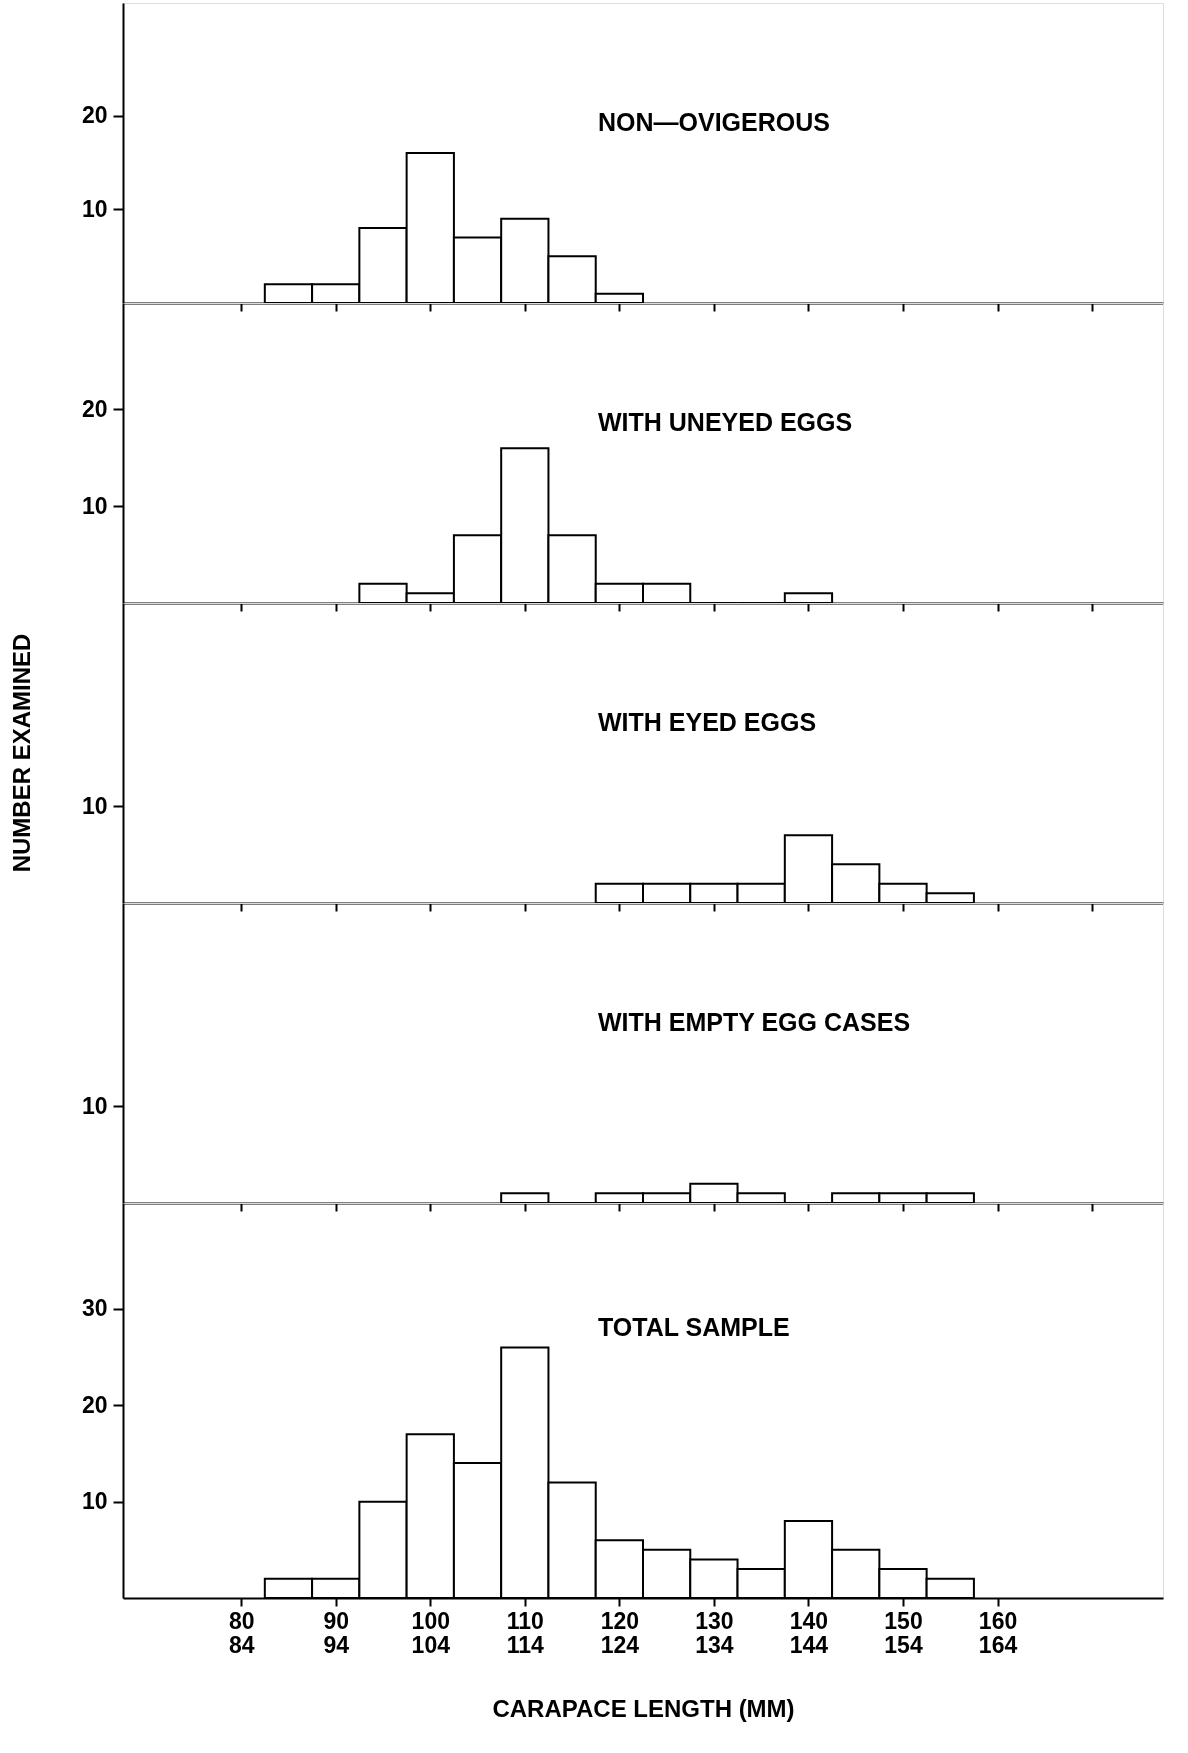  What do you see at coordinates (336, 1632) in the screenshot?
I see `x-tick-label: 90 94` at bounding box center [336, 1632].